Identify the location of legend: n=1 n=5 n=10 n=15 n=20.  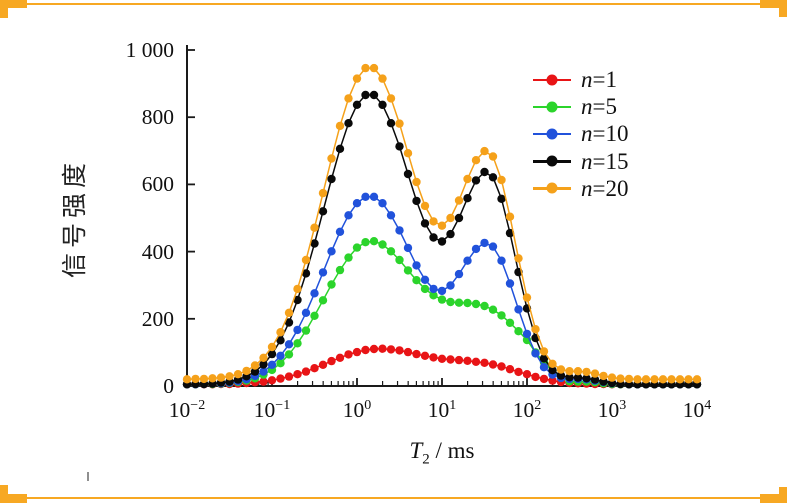
(580, 134).